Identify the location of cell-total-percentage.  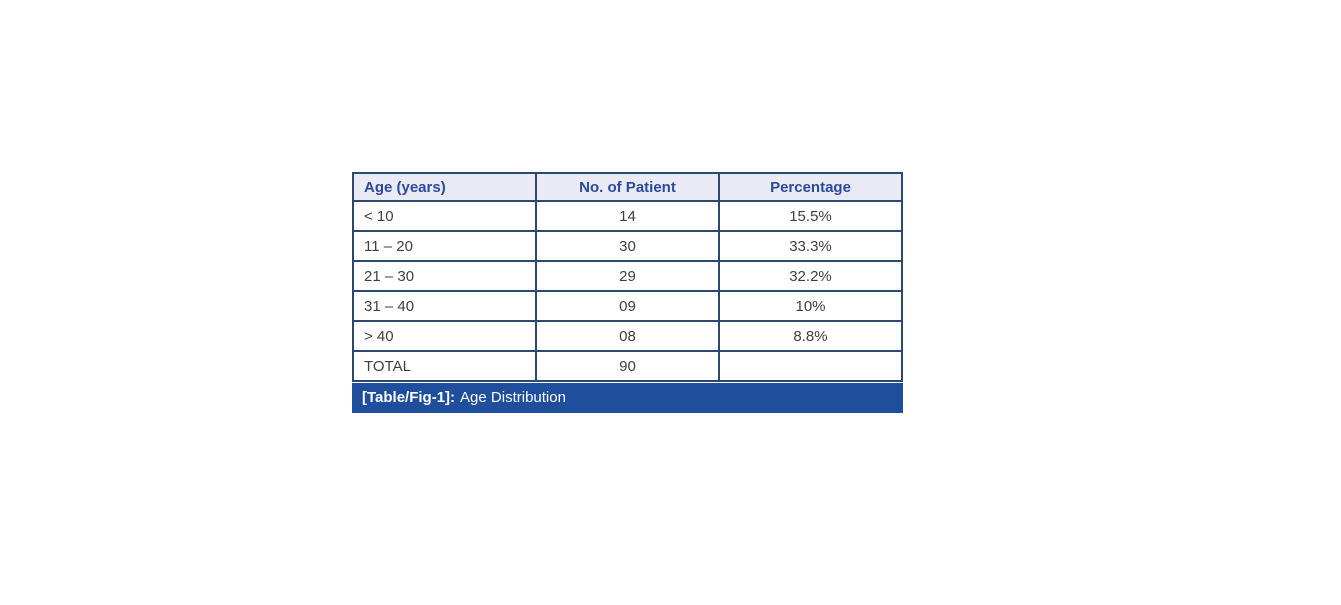
(810, 366).